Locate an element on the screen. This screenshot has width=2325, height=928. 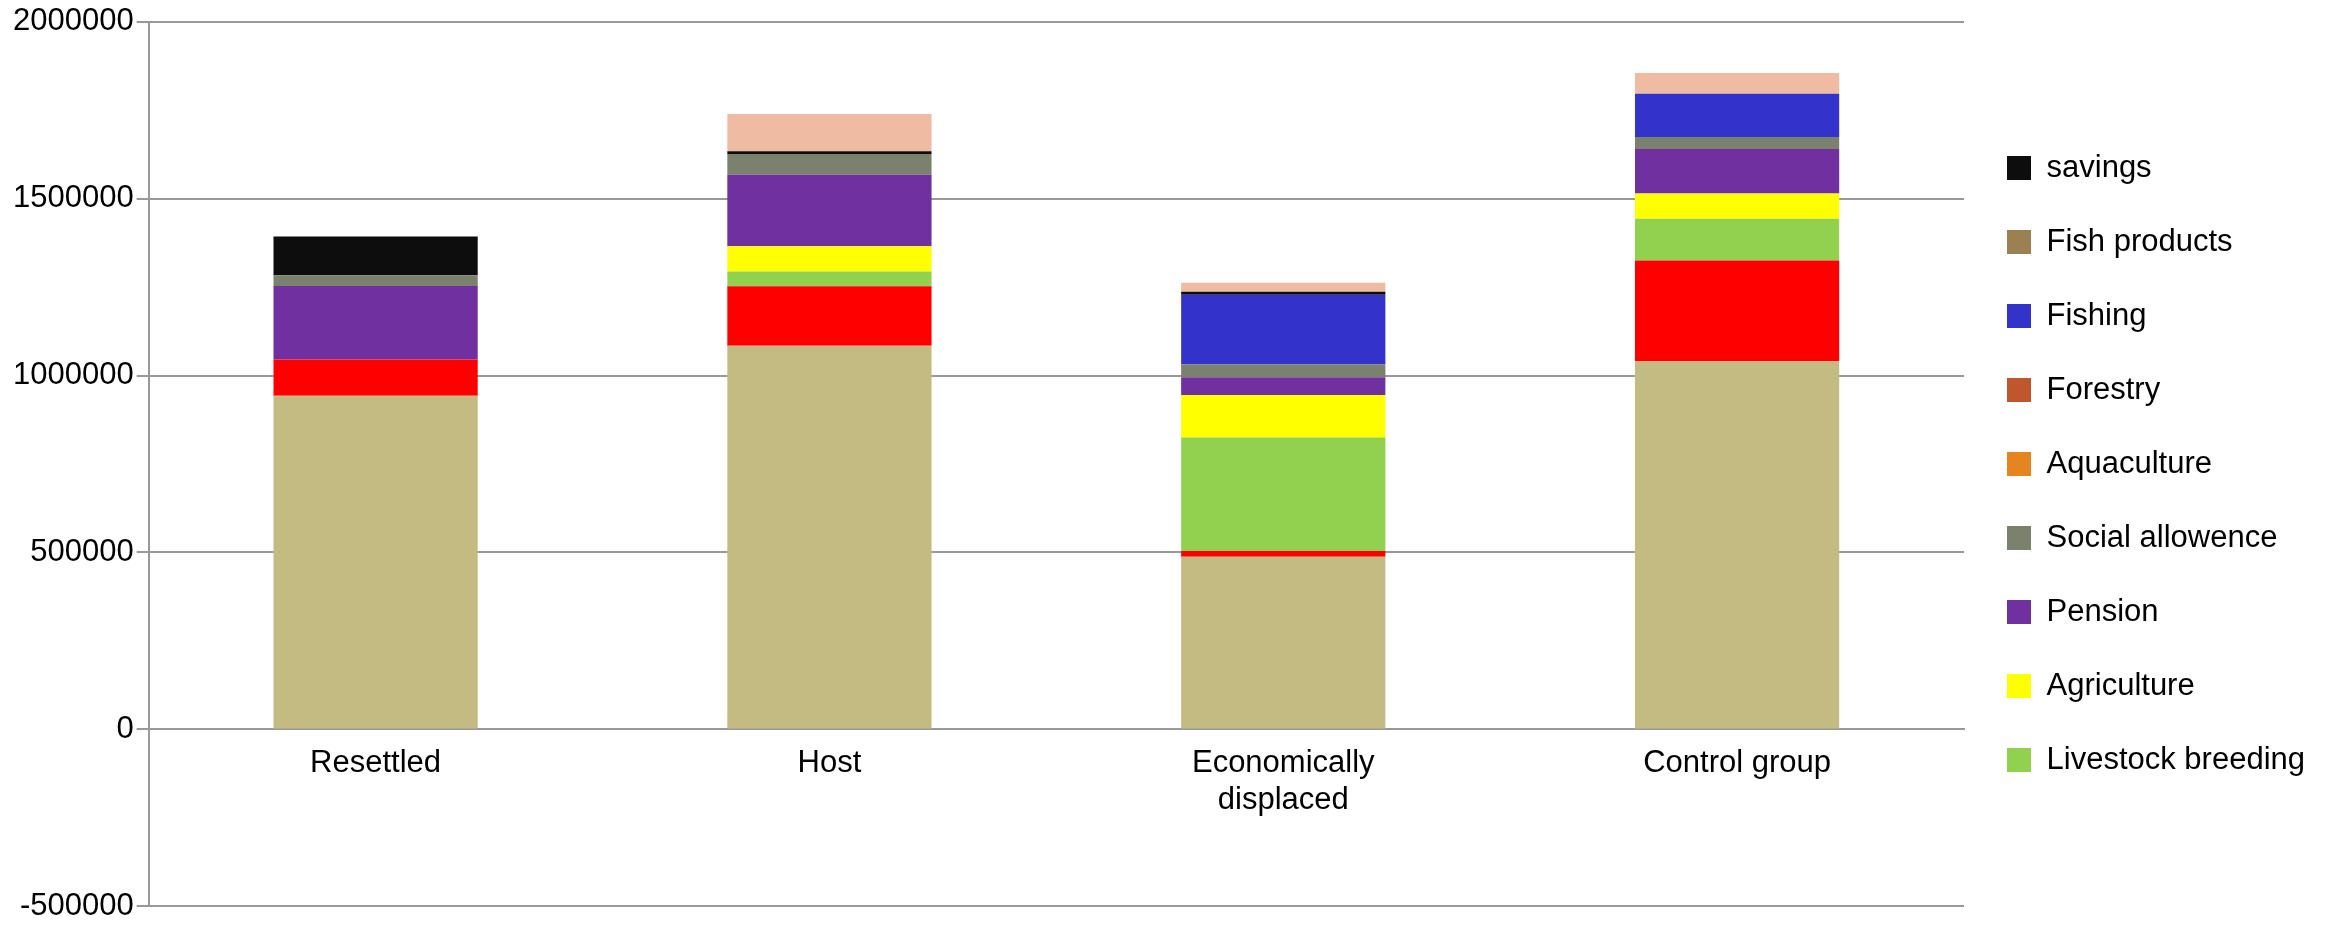
legend-label: Aquaculture is located at coordinates (2129, 462).